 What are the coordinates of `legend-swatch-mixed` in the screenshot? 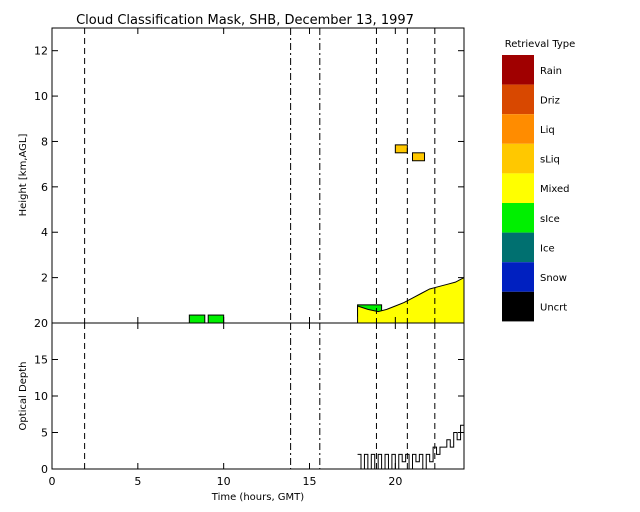 It's located at (518, 188).